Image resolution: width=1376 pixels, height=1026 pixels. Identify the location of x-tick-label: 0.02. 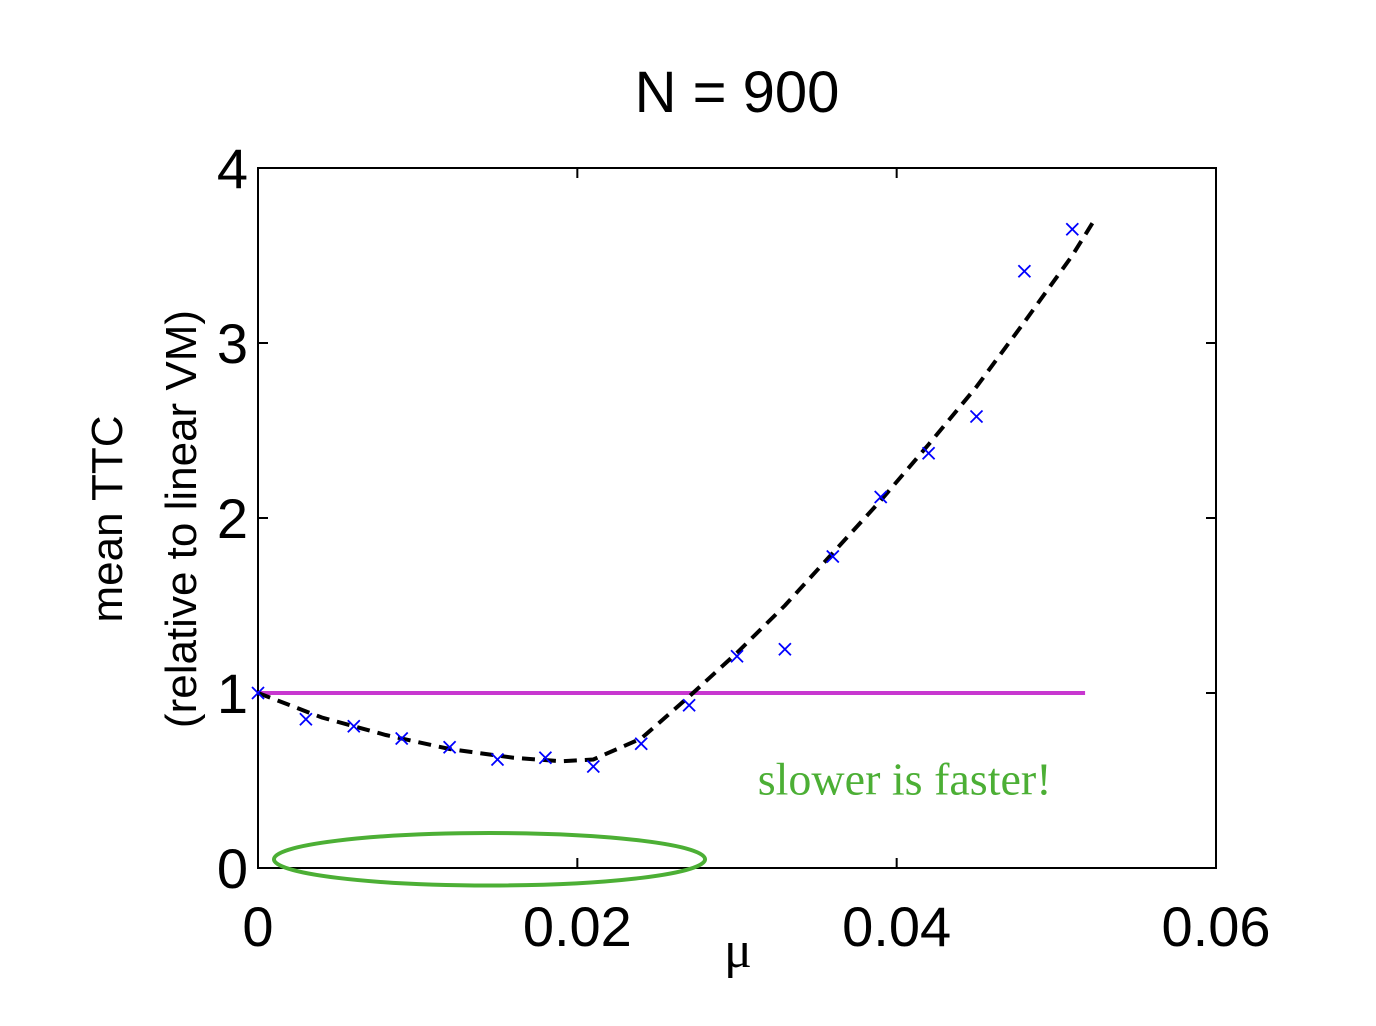
(577, 926).